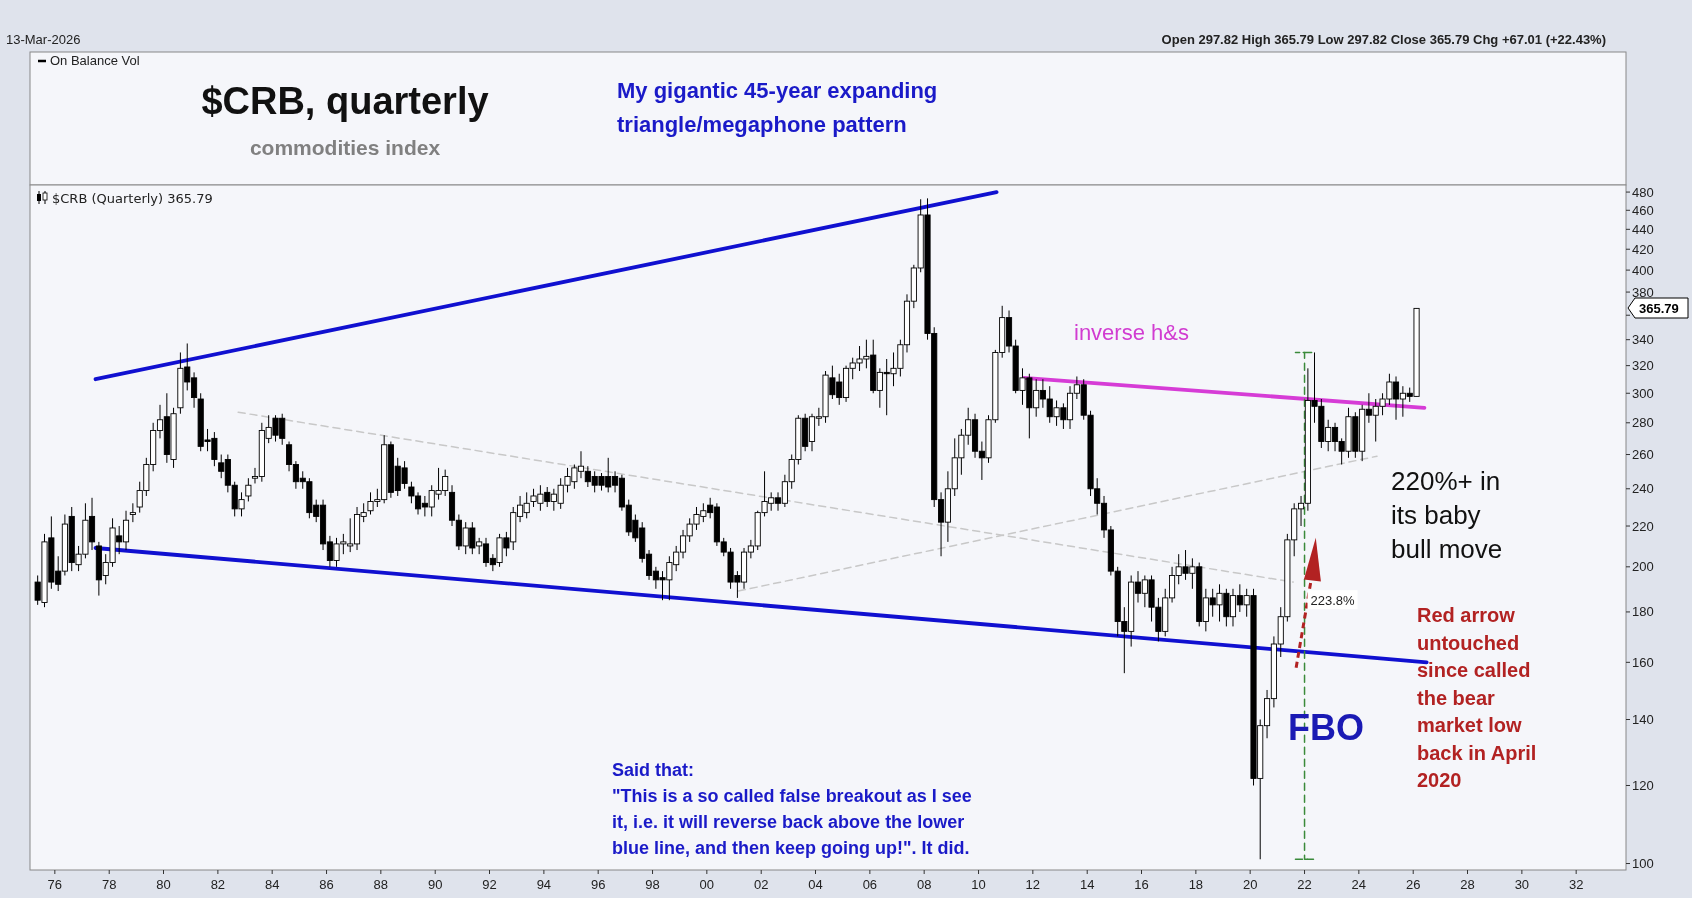 The height and width of the screenshot is (898, 1692). What do you see at coordinates (777, 107) in the screenshot?
I see `text: My gigantic 45-year expanding triangle/megaphone pattern` at bounding box center [777, 107].